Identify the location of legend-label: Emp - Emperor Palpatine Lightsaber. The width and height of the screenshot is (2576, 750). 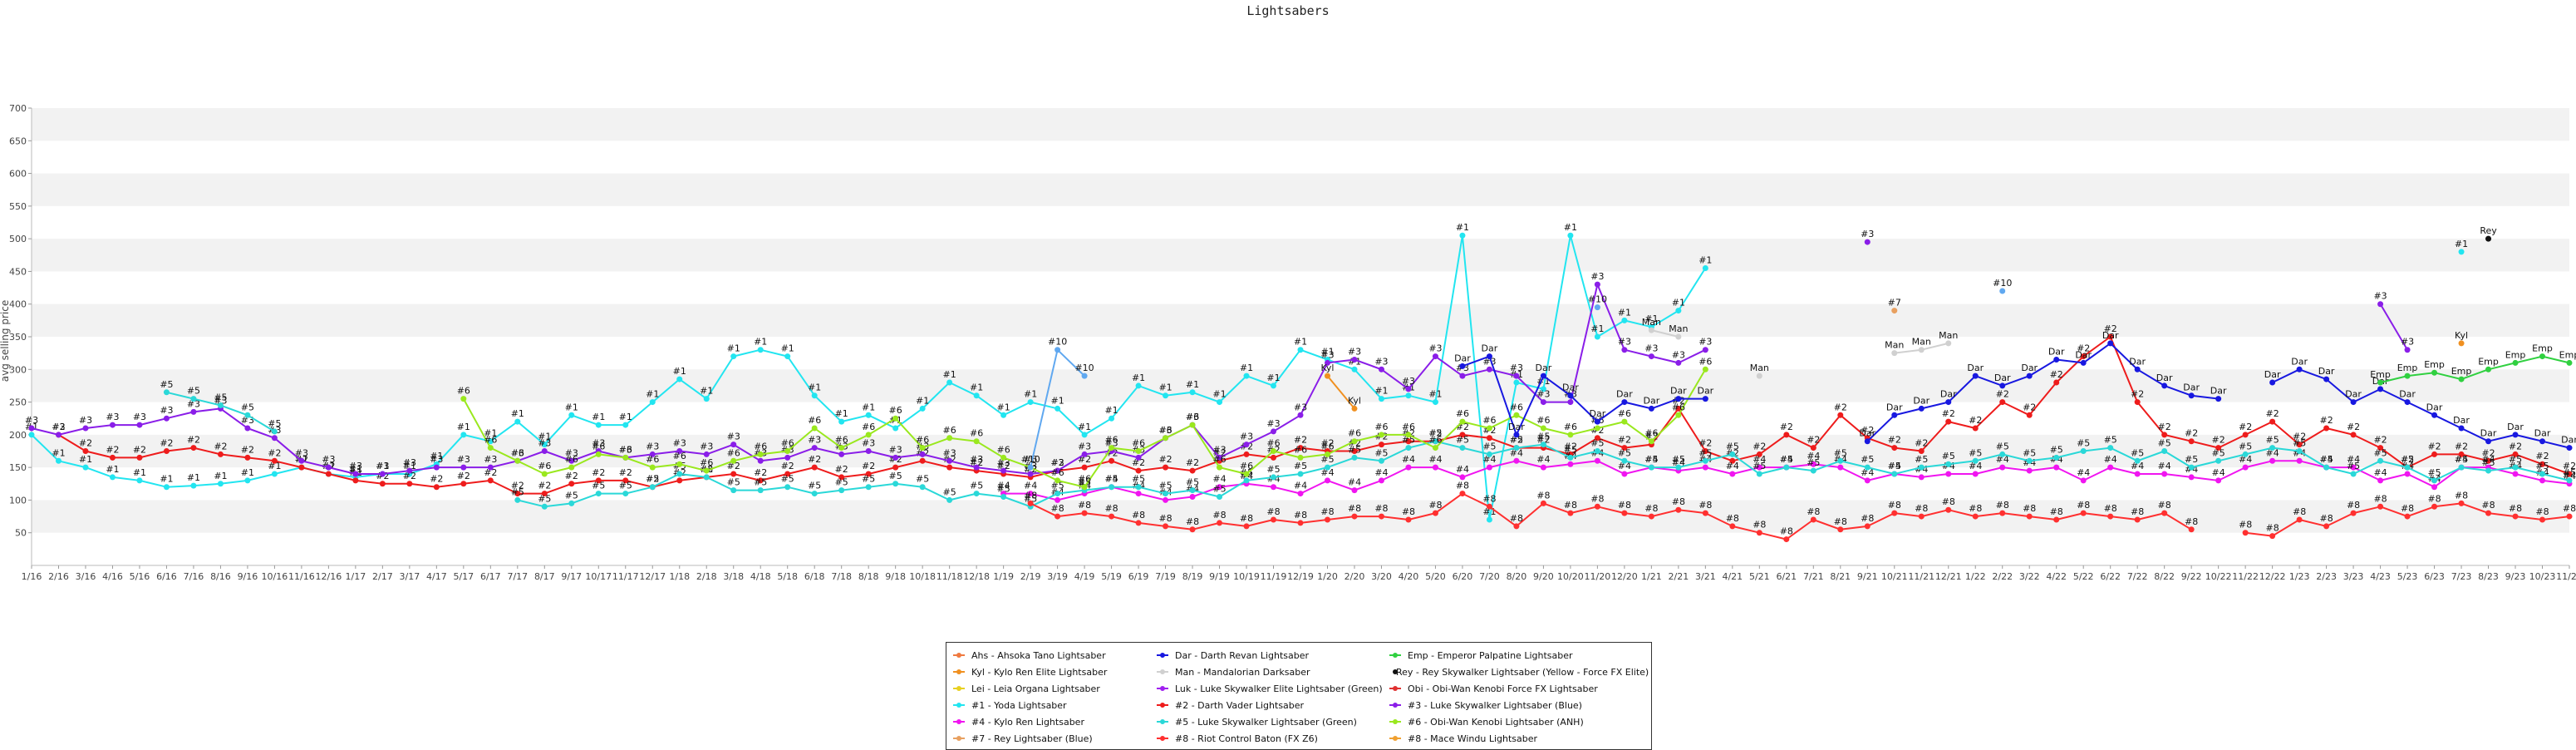
(1490, 655).